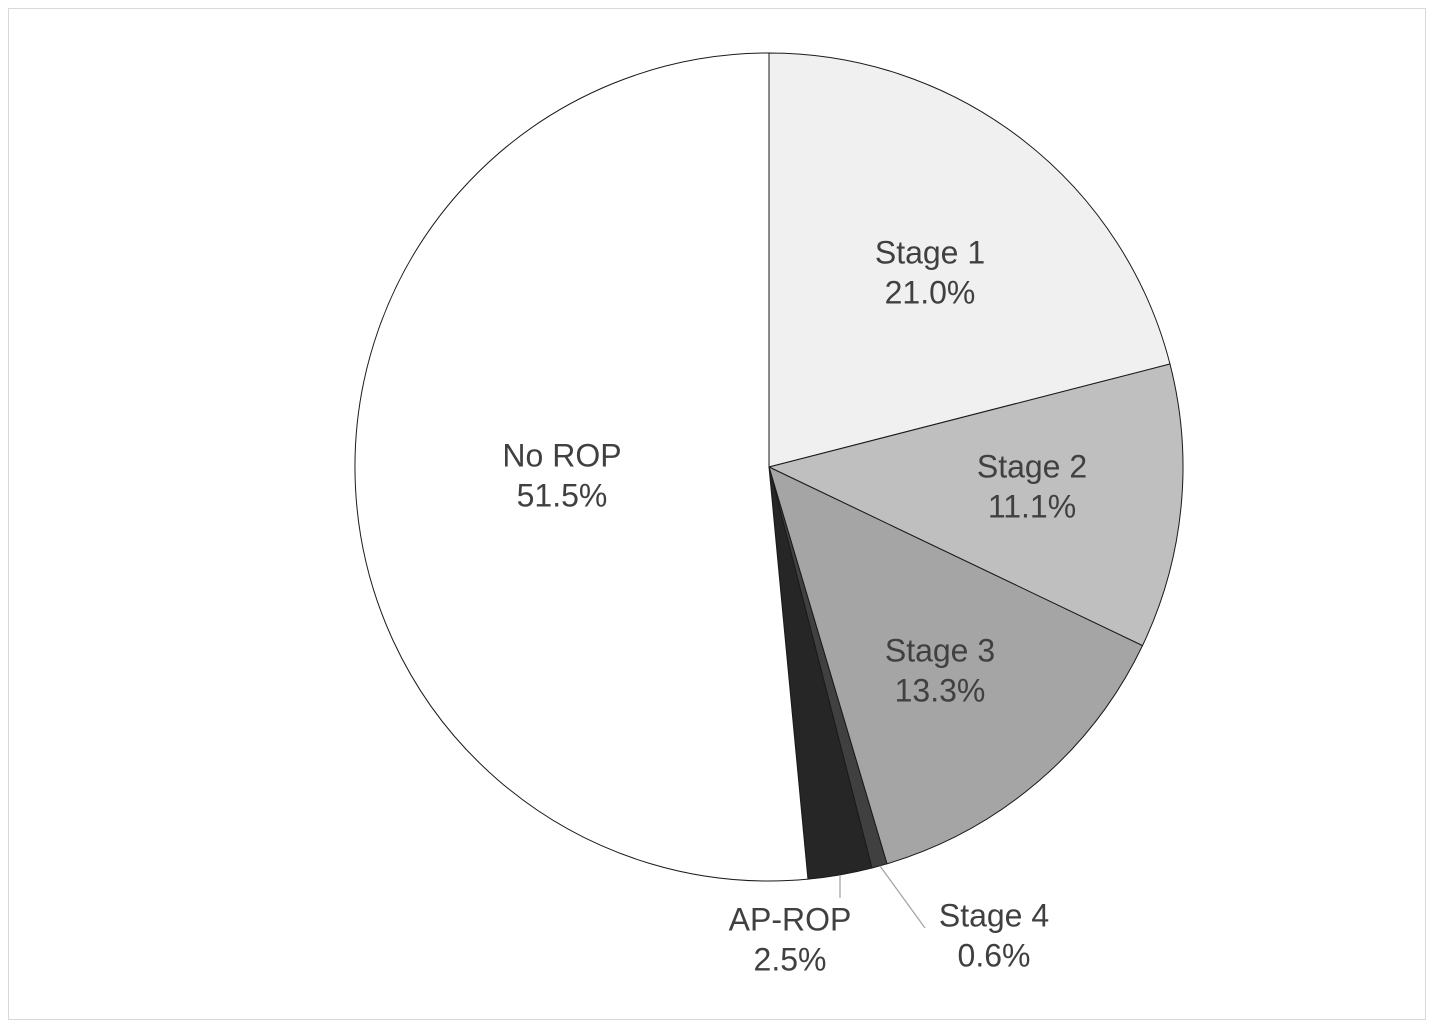 The width and height of the screenshot is (1432, 1027). Describe the element at coordinates (1032, 466) in the screenshot. I see `slice-category-label: Stage 2` at that location.